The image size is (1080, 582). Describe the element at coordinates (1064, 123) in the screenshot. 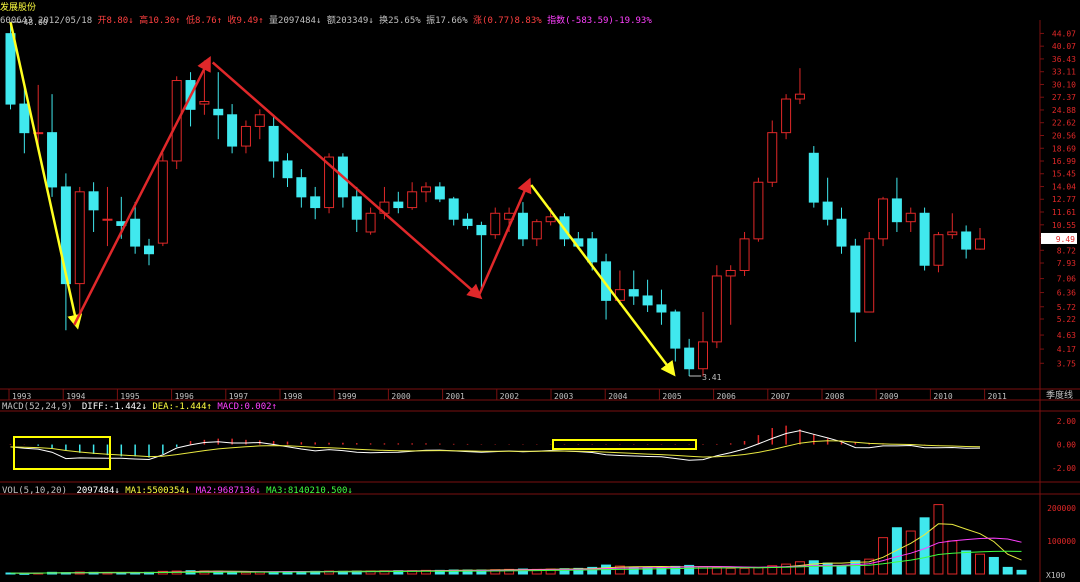

I see `price-tick-label: 22.62` at that location.